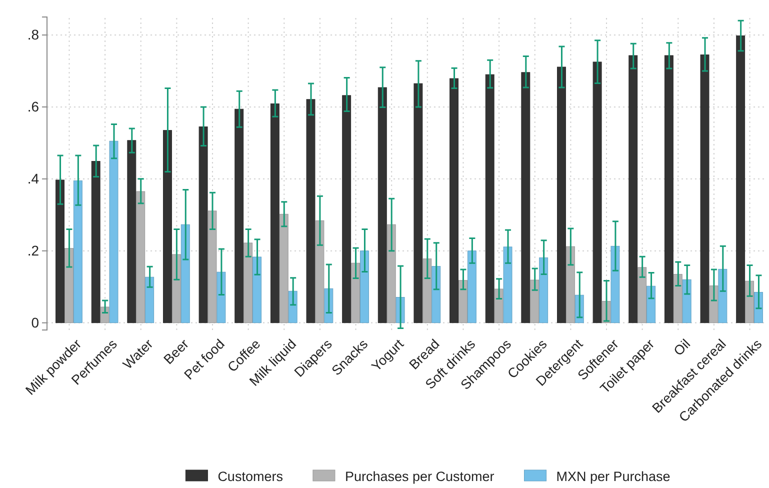  What do you see at coordinates (33, 250) in the screenshot?
I see `y-tick-label: .2` at bounding box center [33, 250].